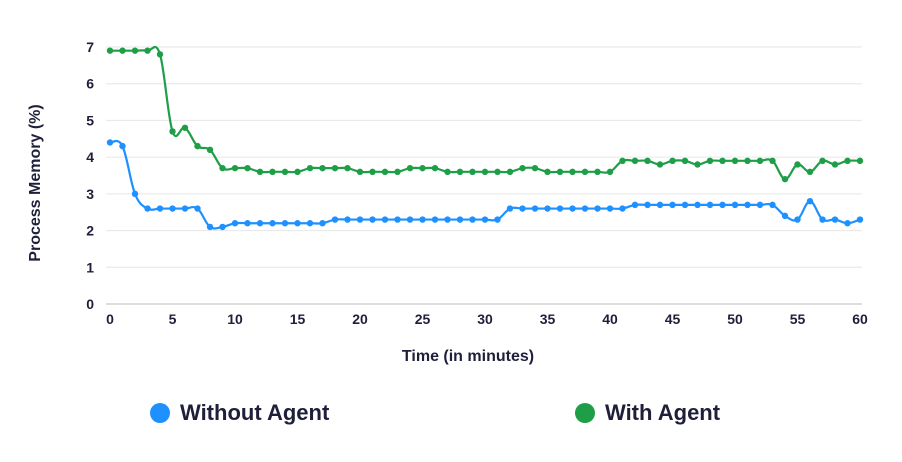 The height and width of the screenshot is (462, 902). I want to click on legend-dot-without-agent, so click(160, 413).